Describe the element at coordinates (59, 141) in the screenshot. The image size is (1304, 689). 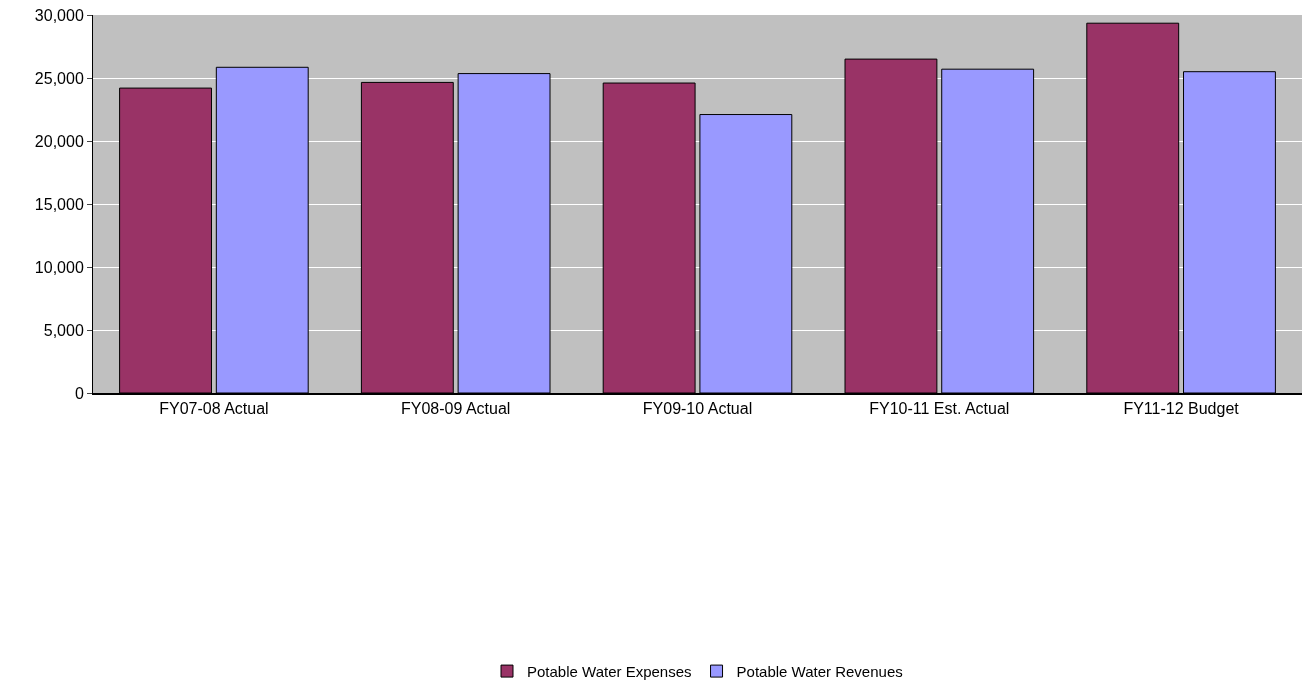
I see `y-tick-label: 20,000` at that location.